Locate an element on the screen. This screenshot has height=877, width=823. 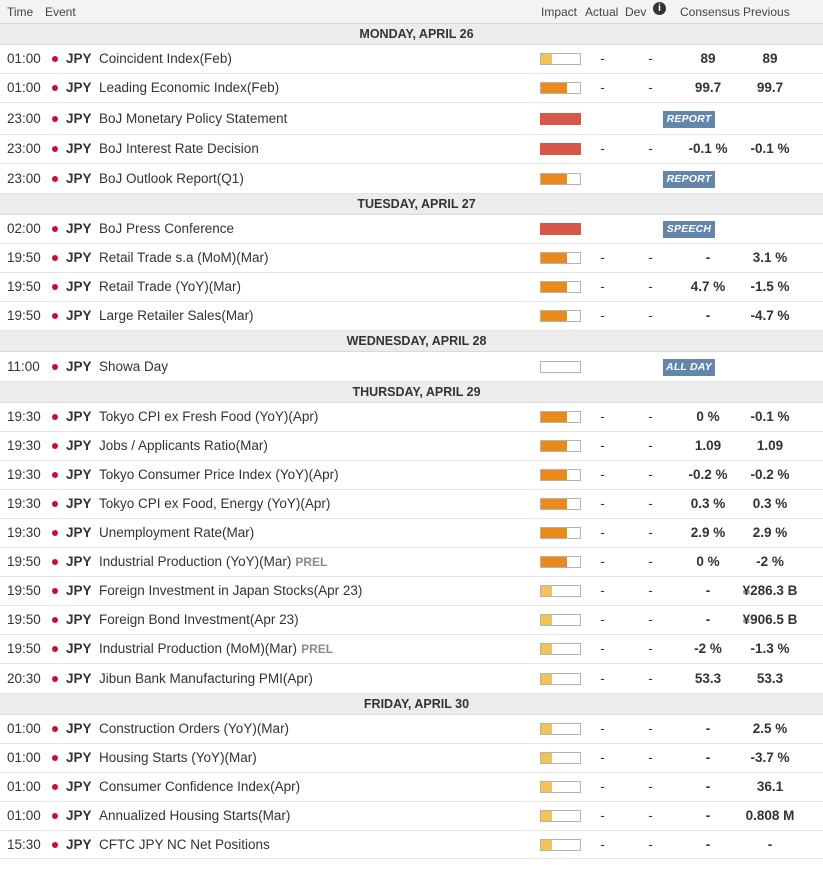
event-previous: ¥906.5 B is located at coordinates (770, 619).